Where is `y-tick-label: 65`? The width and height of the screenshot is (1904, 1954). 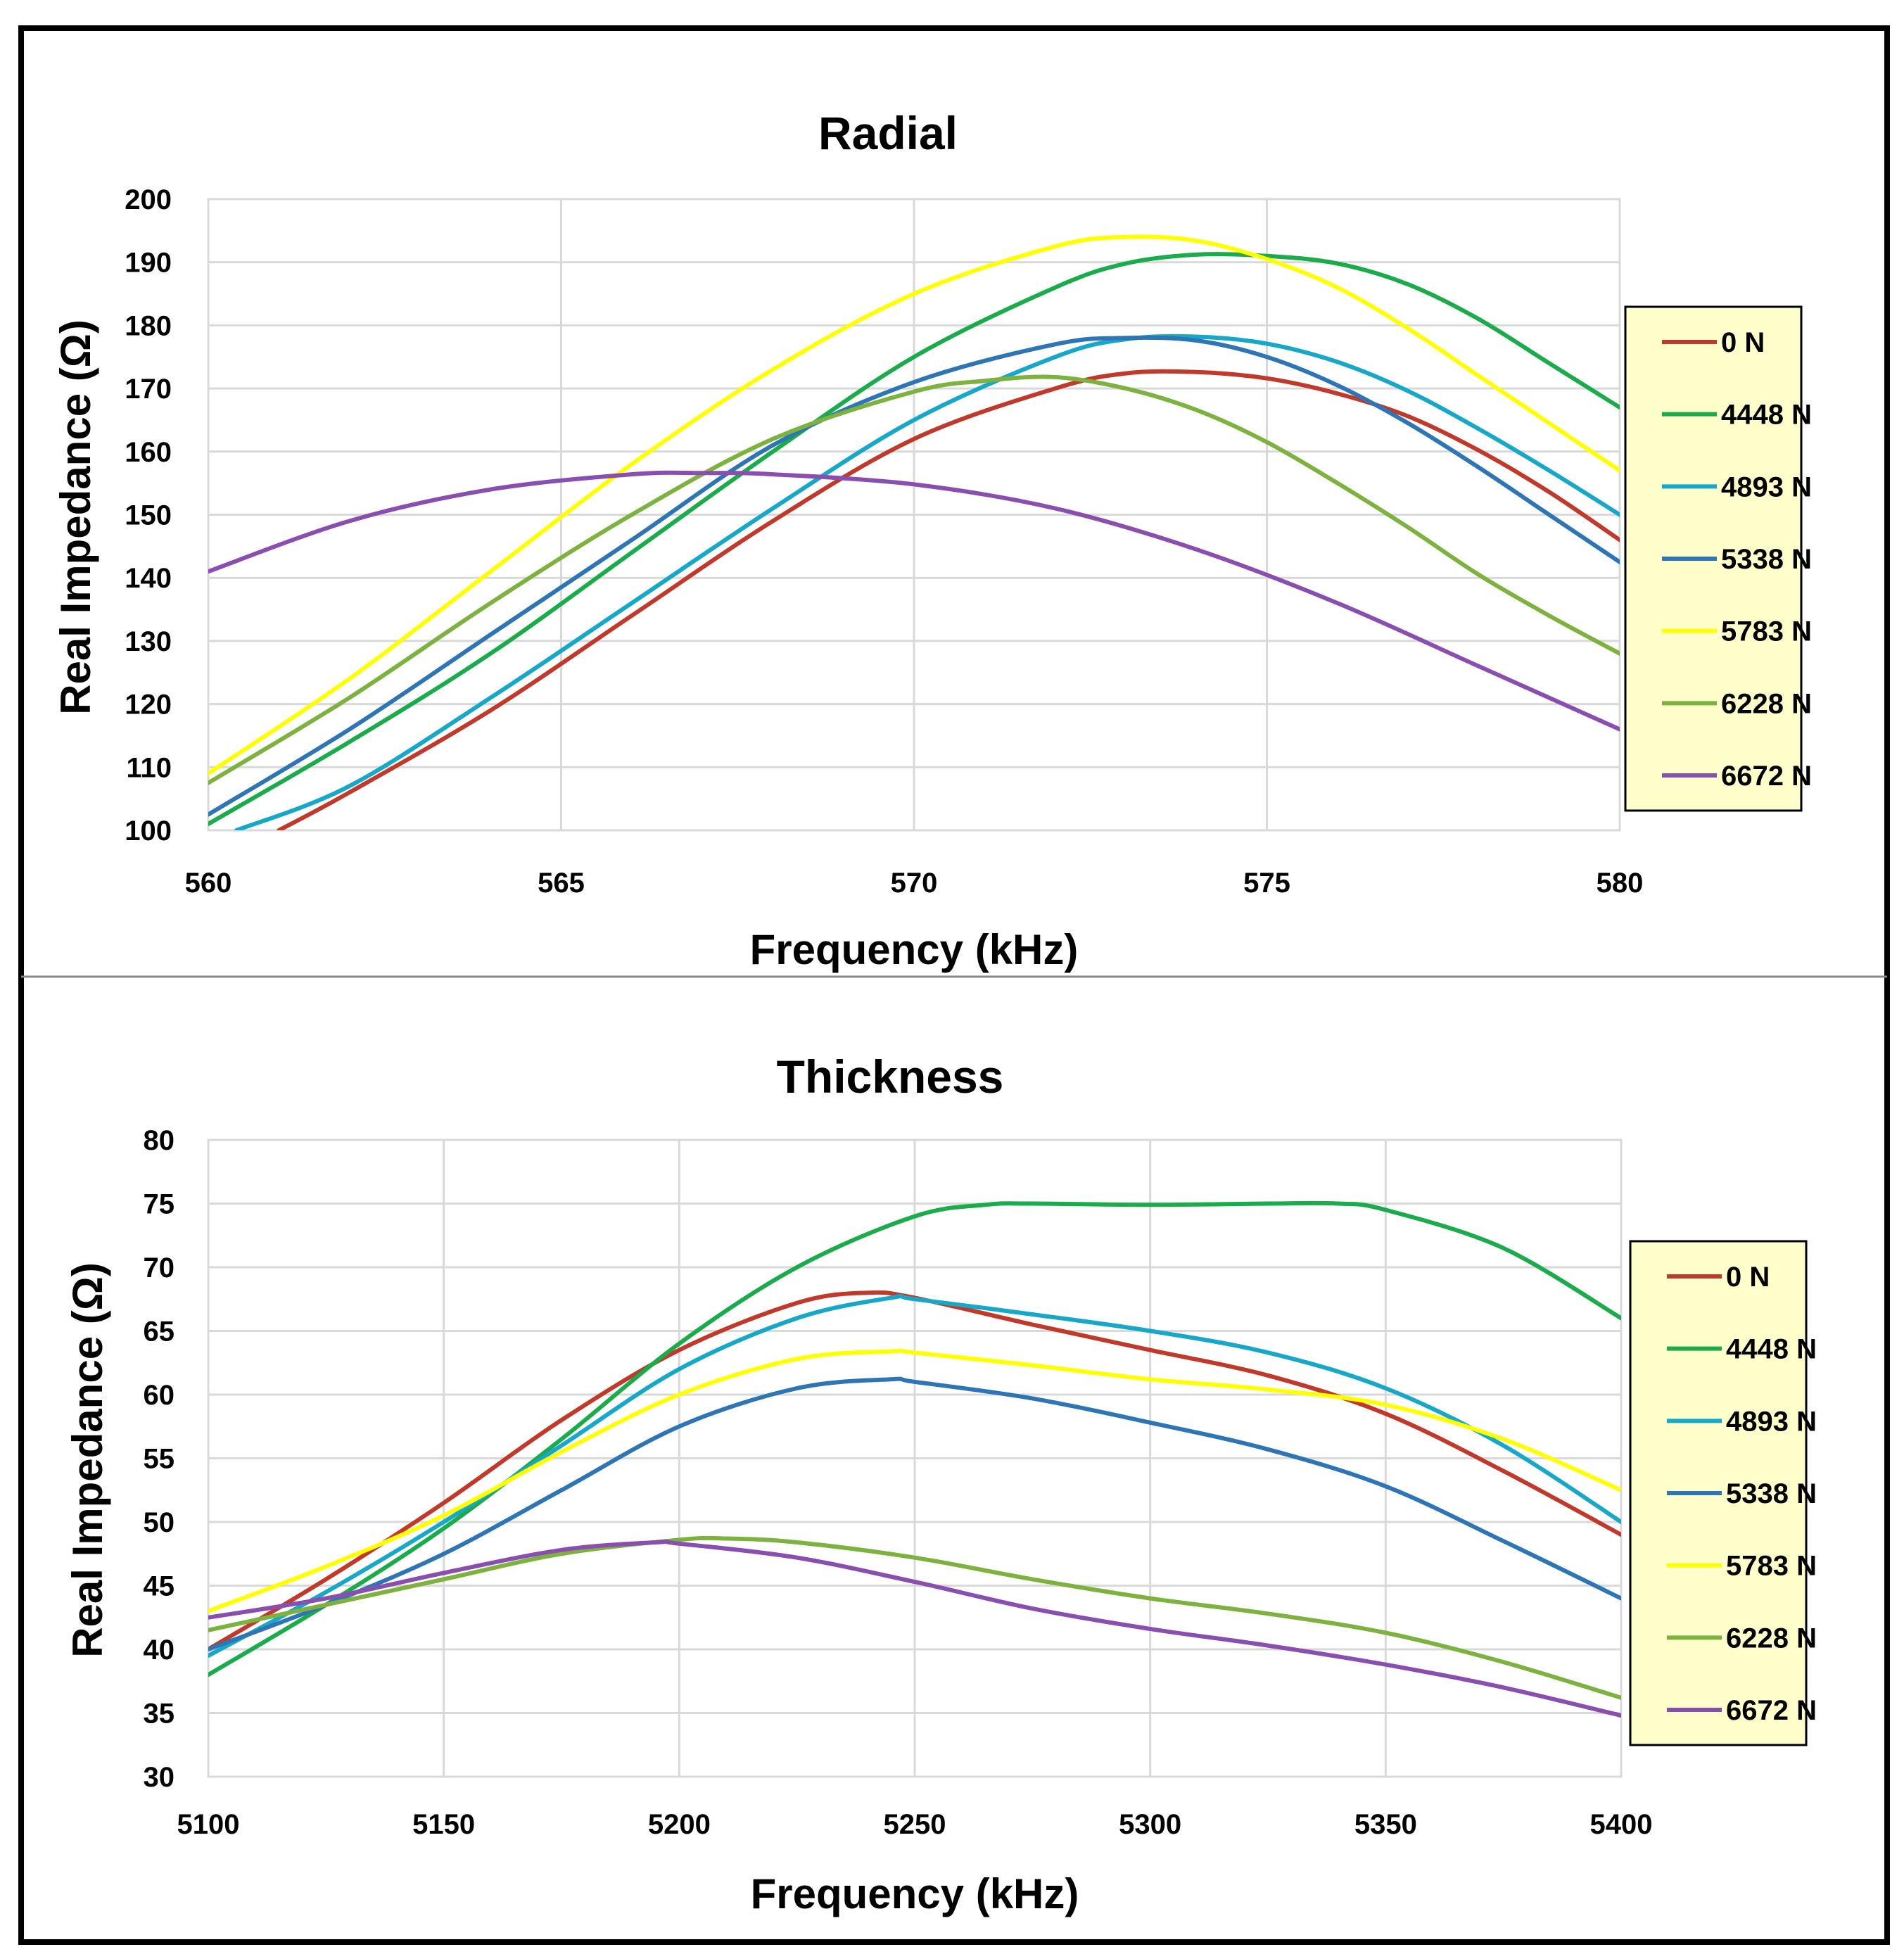 y-tick-label: 65 is located at coordinates (159, 1332).